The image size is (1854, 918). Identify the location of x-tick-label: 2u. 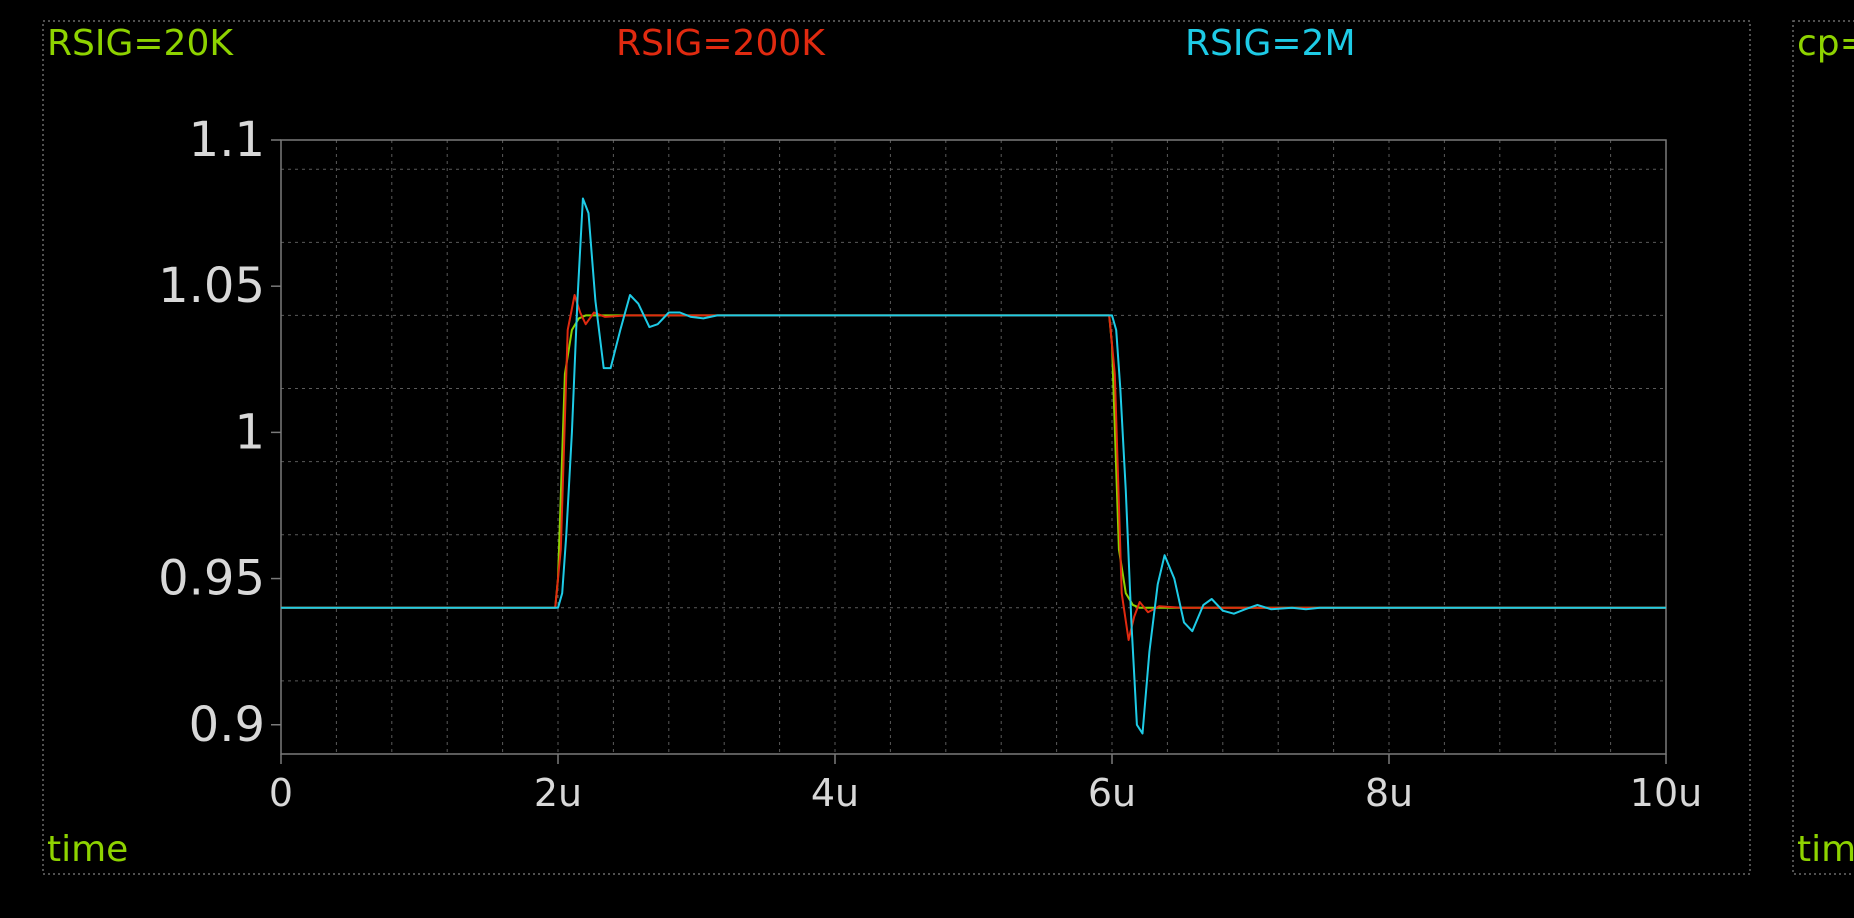
(558, 793).